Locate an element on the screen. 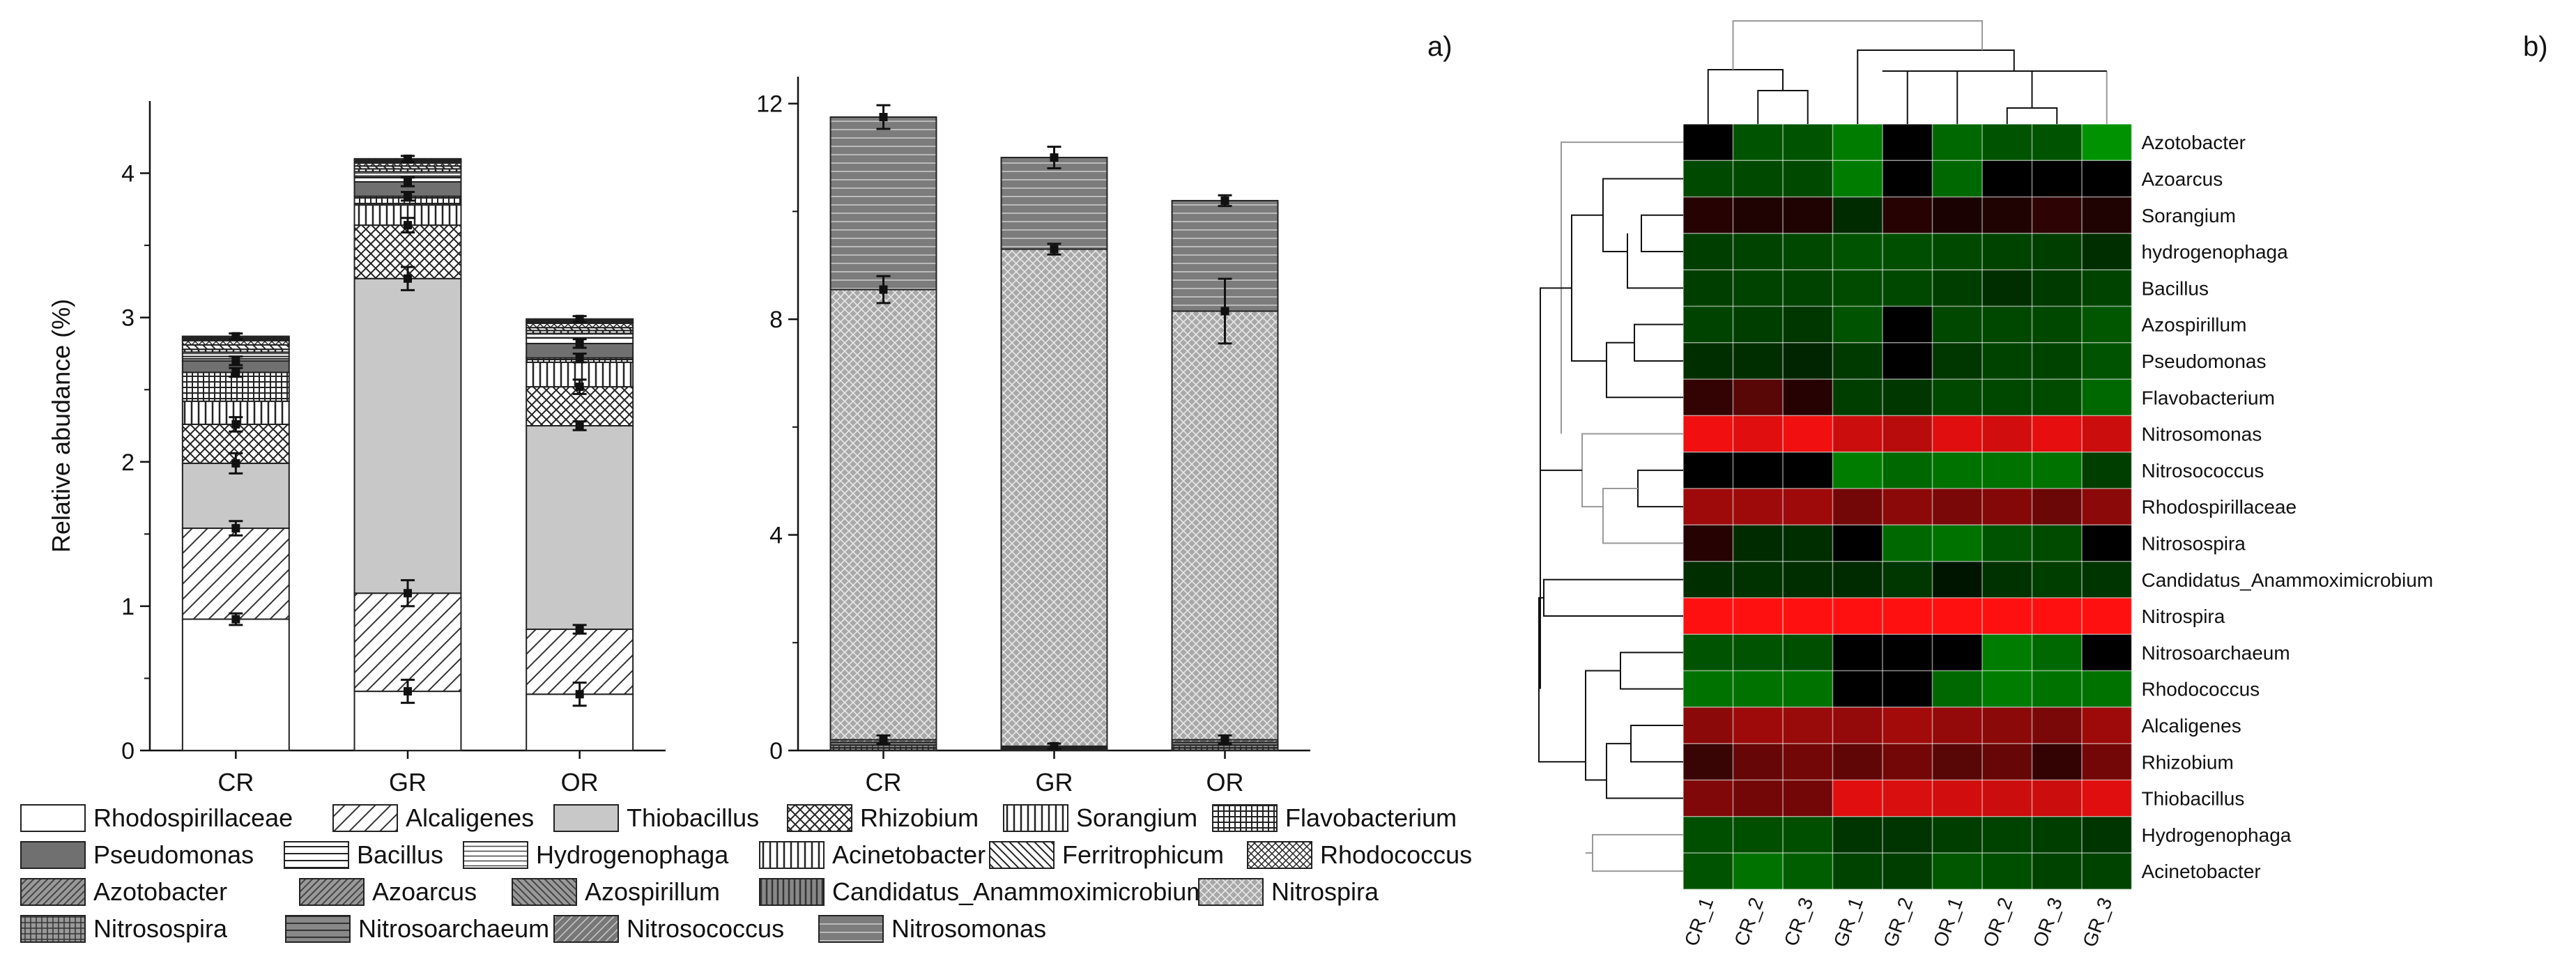  legend-item-sorangium: Sorangium is located at coordinates (1100, 817).